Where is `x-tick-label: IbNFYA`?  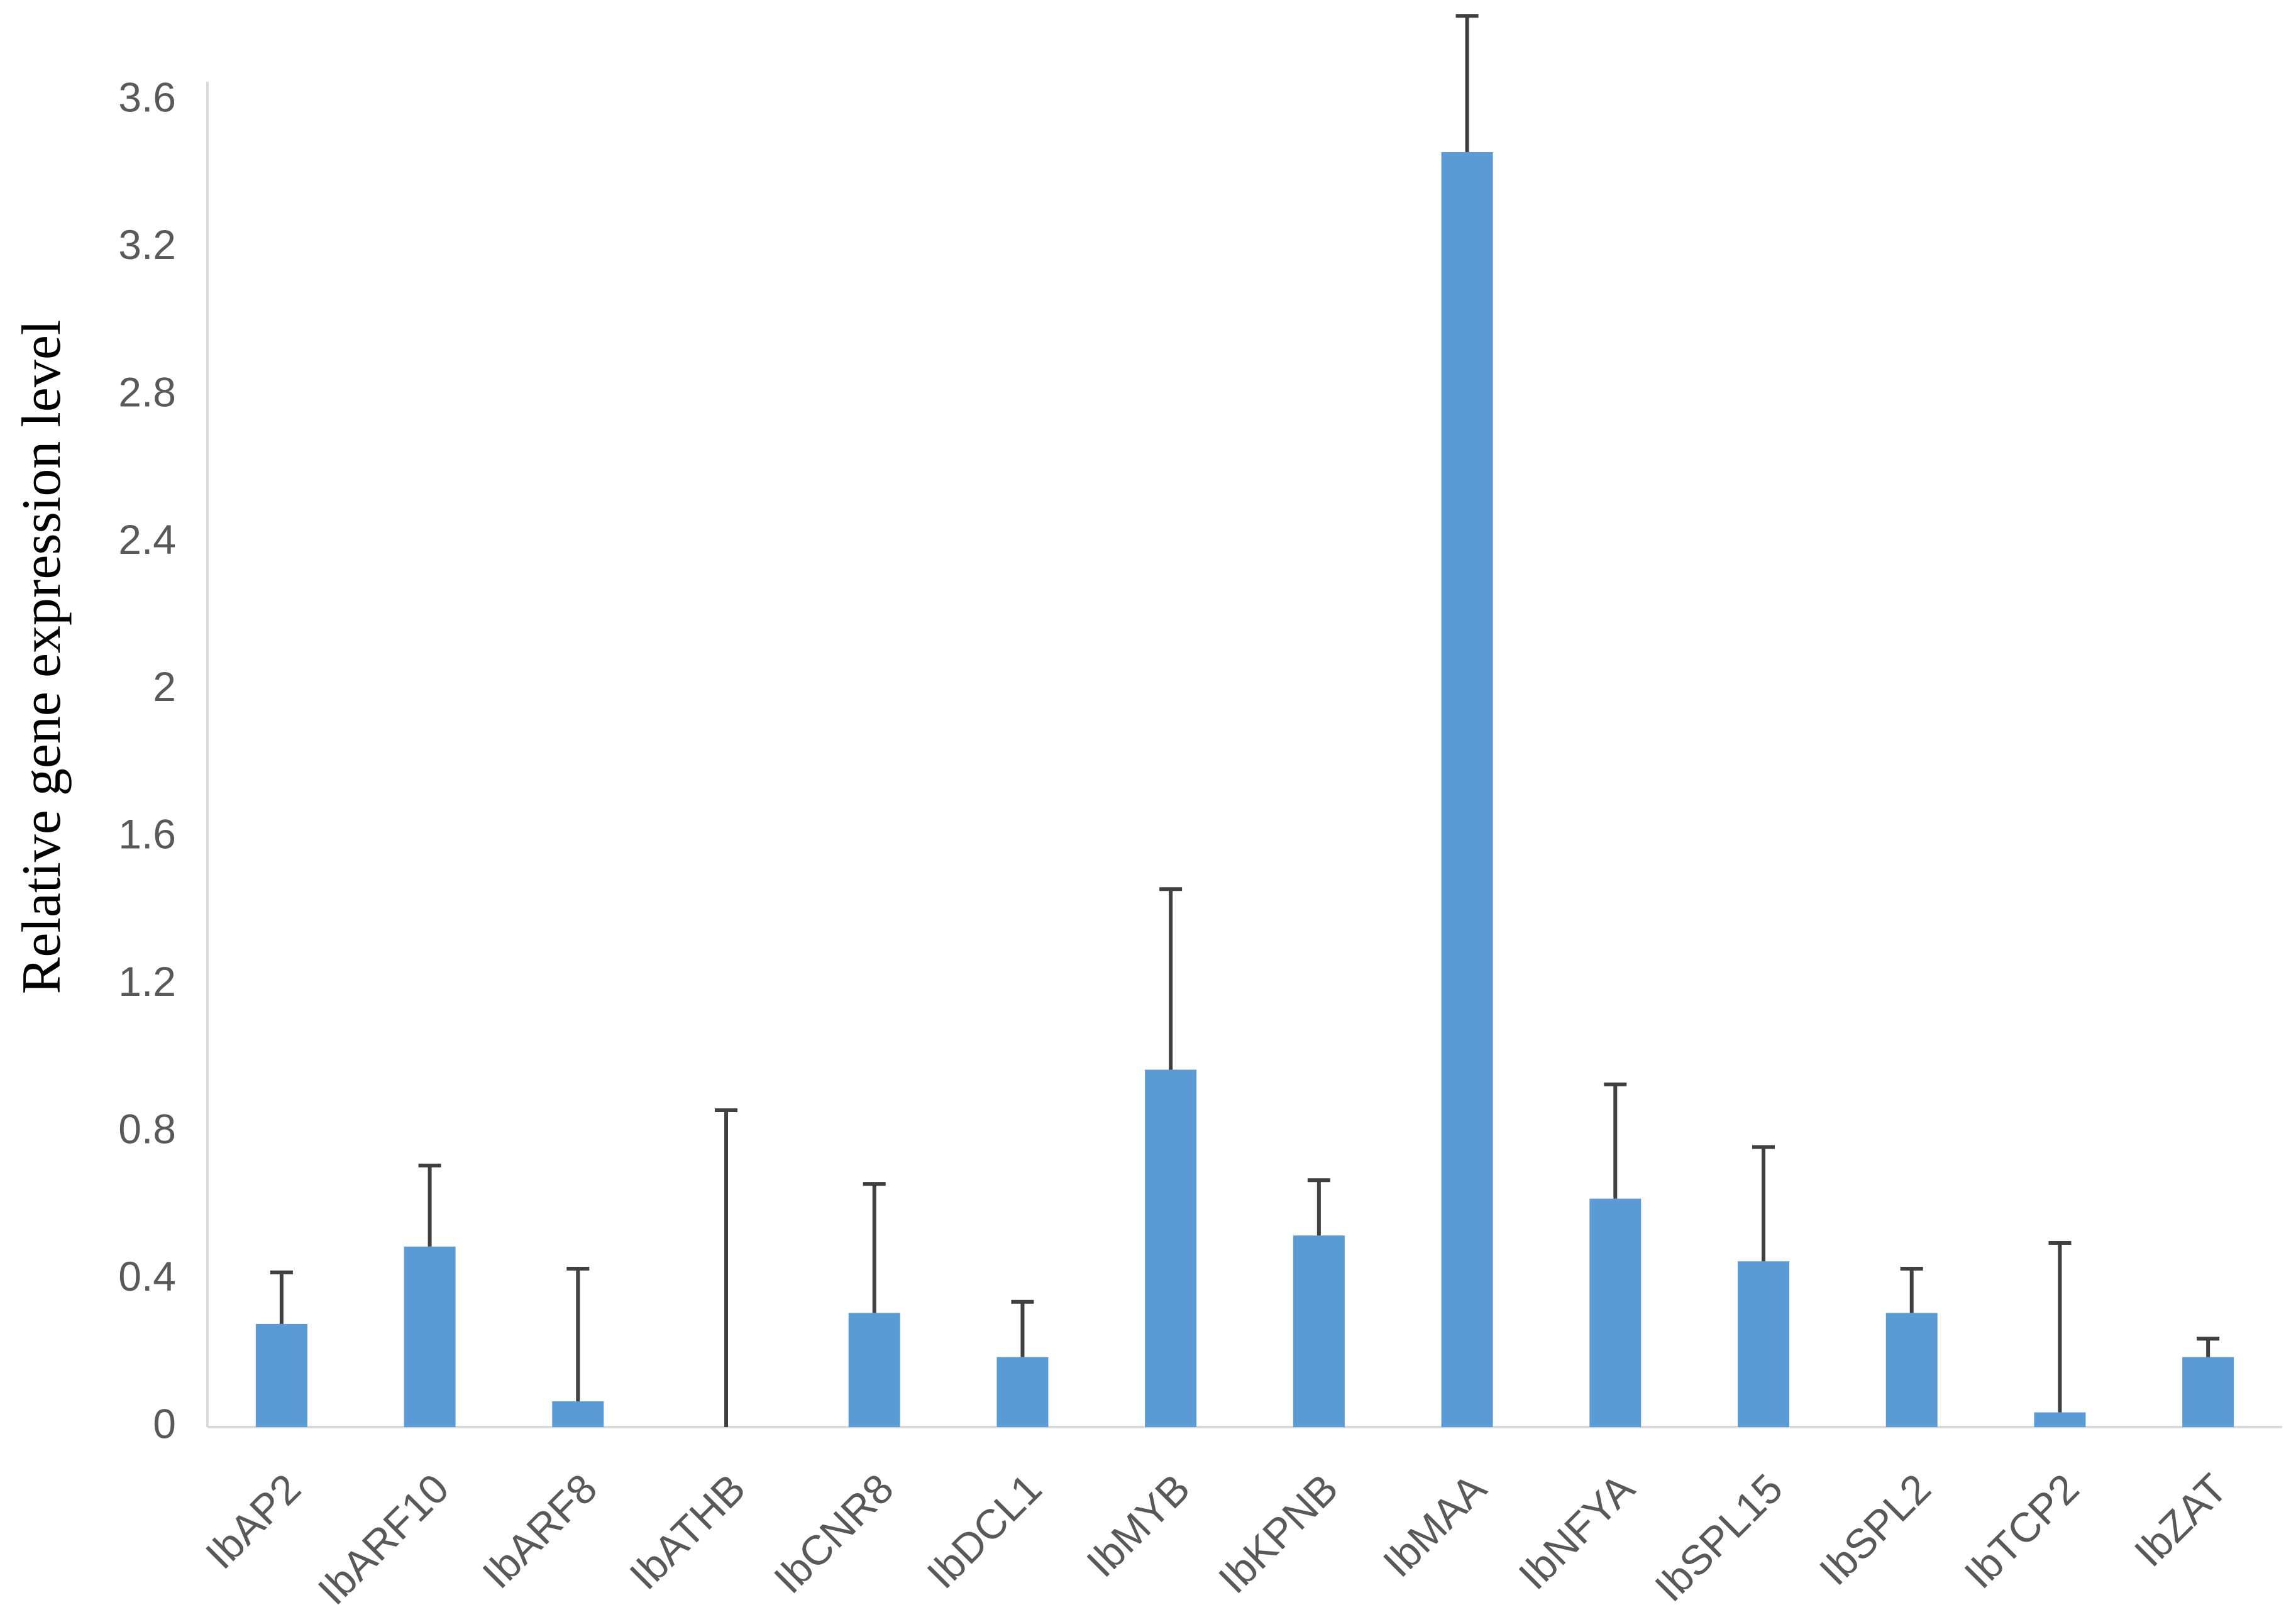
x-tick-label: IbNFYA is located at coordinates (1576, 1532).